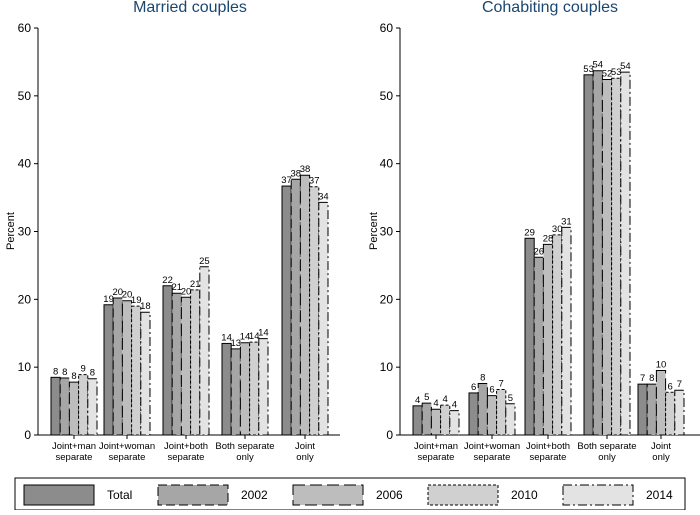  Describe the element at coordinates (510, 398) in the screenshot. I see `data-label: 5` at that location.